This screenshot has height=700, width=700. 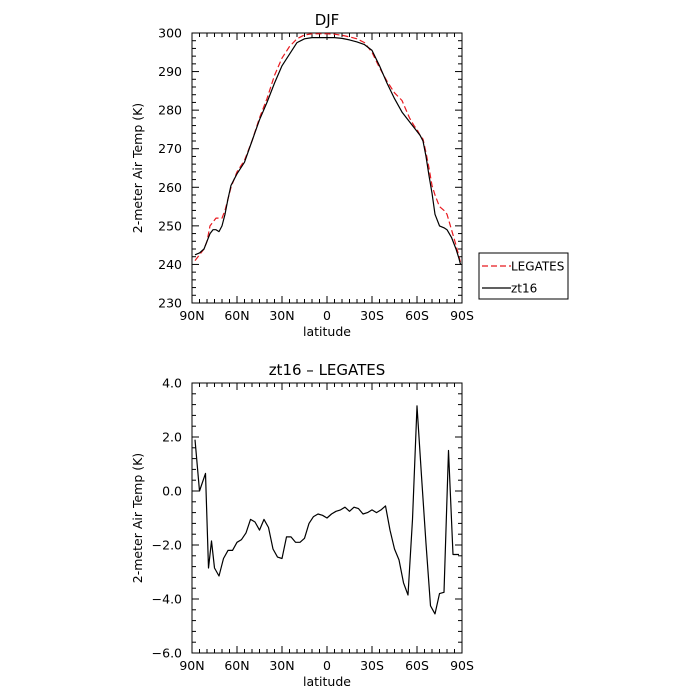 I want to click on y-tick-label: −2.0, so click(x=167, y=545).